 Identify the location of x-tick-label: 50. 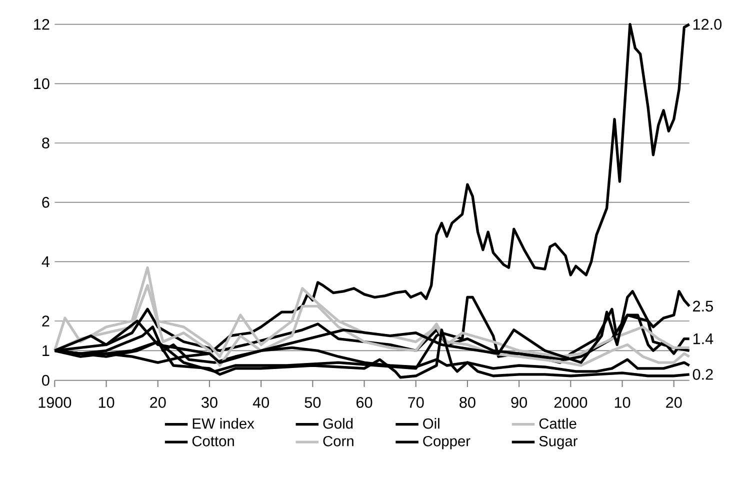
(312, 402).